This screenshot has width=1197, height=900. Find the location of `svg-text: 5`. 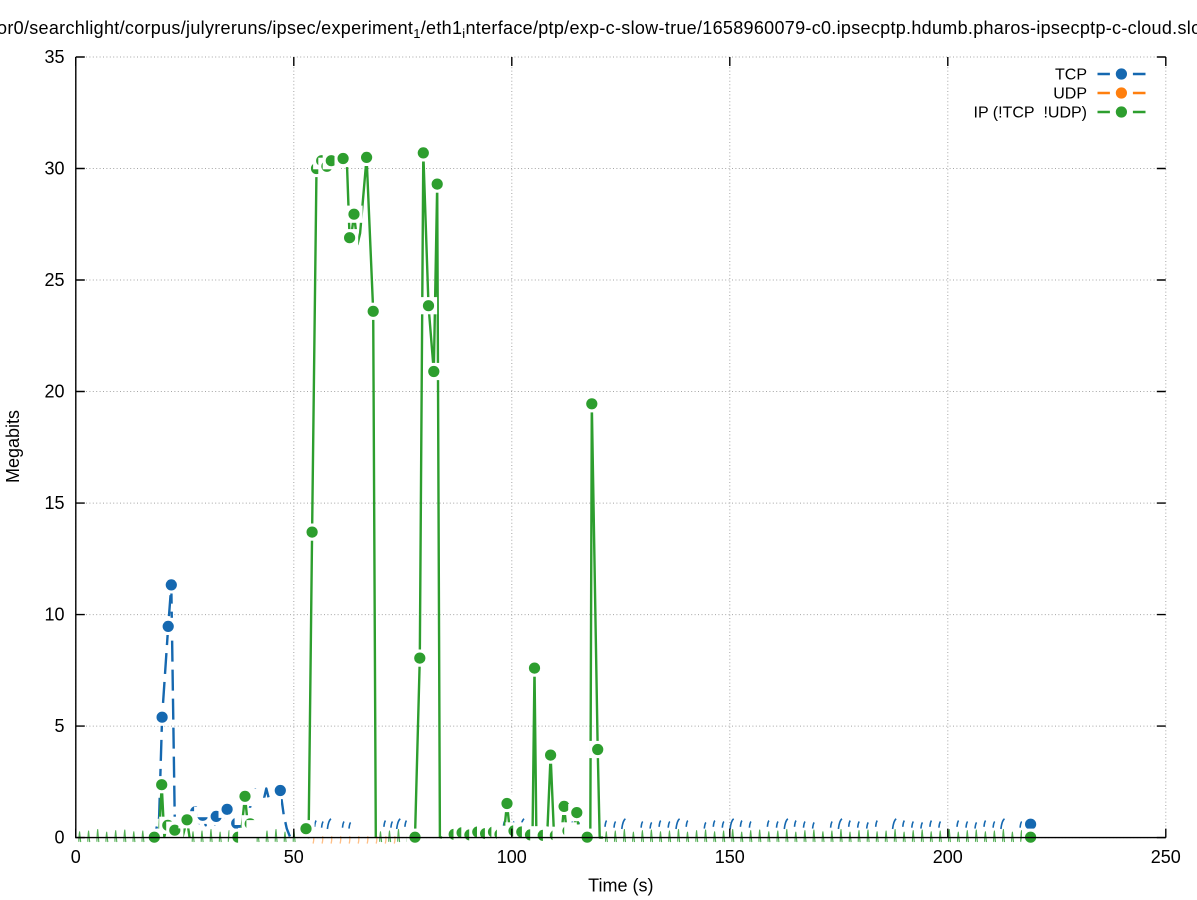

svg-text: 5 is located at coordinates (59, 726).